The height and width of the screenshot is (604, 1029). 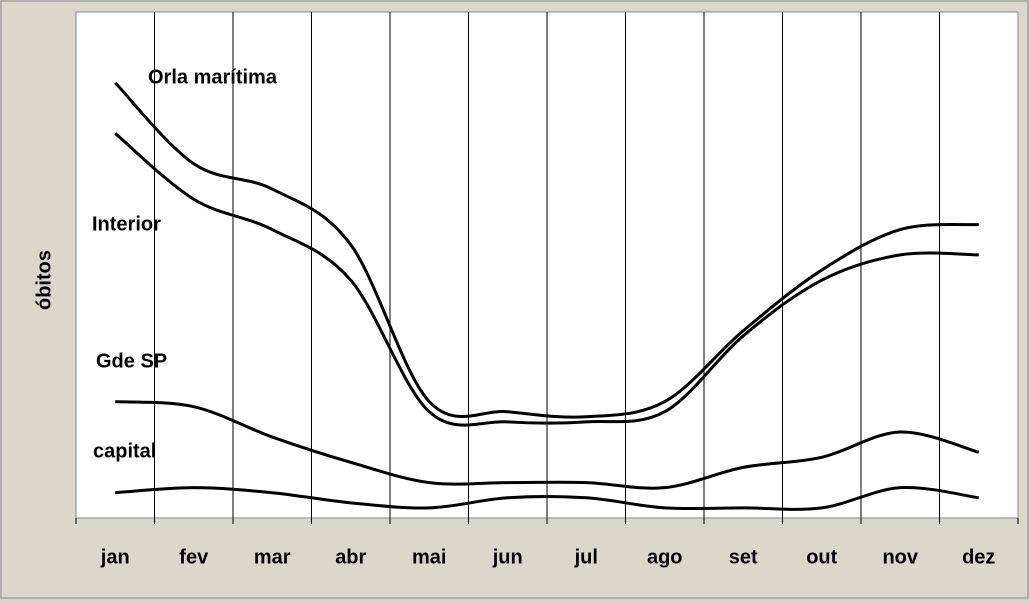 I want to click on series-label: capital, so click(x=124, y=451).